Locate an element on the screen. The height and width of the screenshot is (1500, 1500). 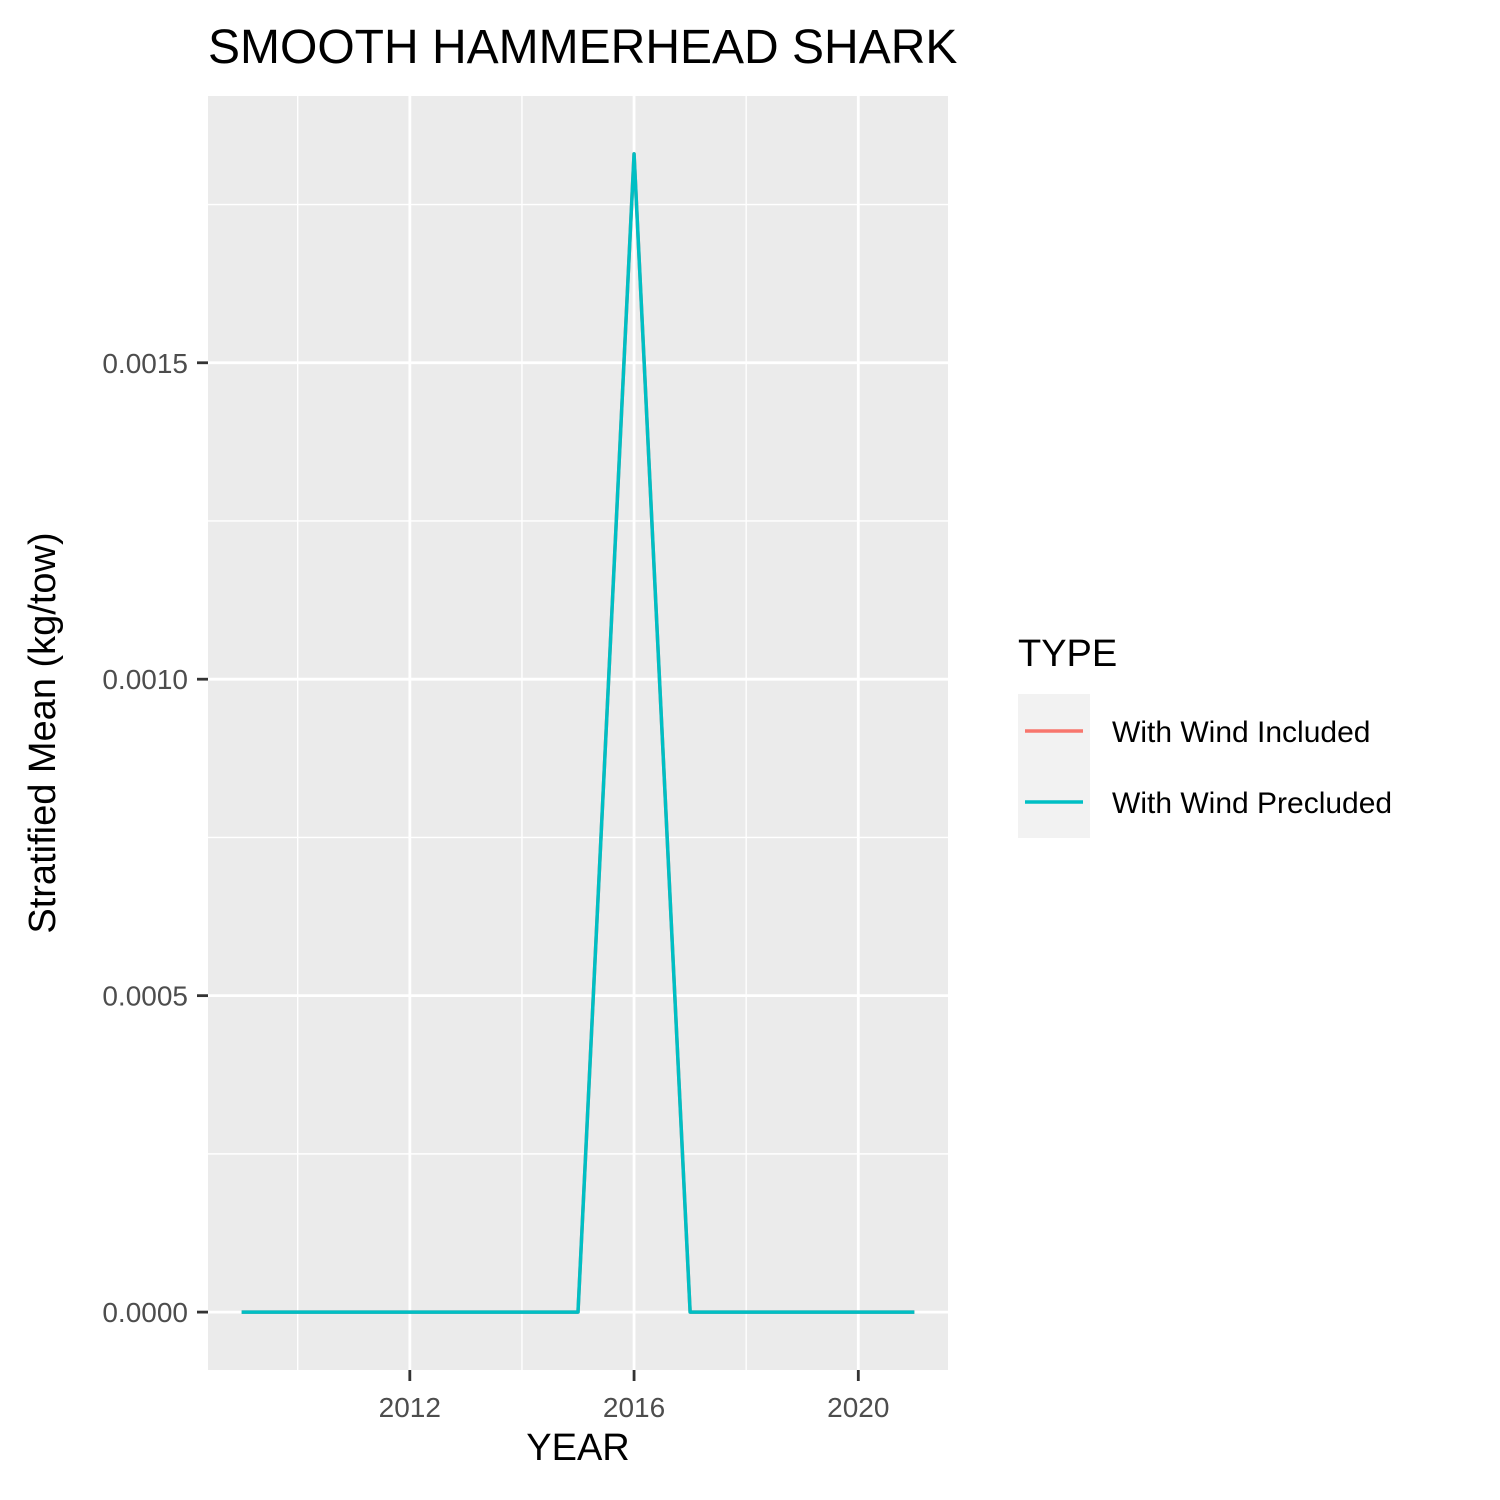
legend-label-with-wind-precluded: With Wind Precluded is located at coordinates (1252, 803).